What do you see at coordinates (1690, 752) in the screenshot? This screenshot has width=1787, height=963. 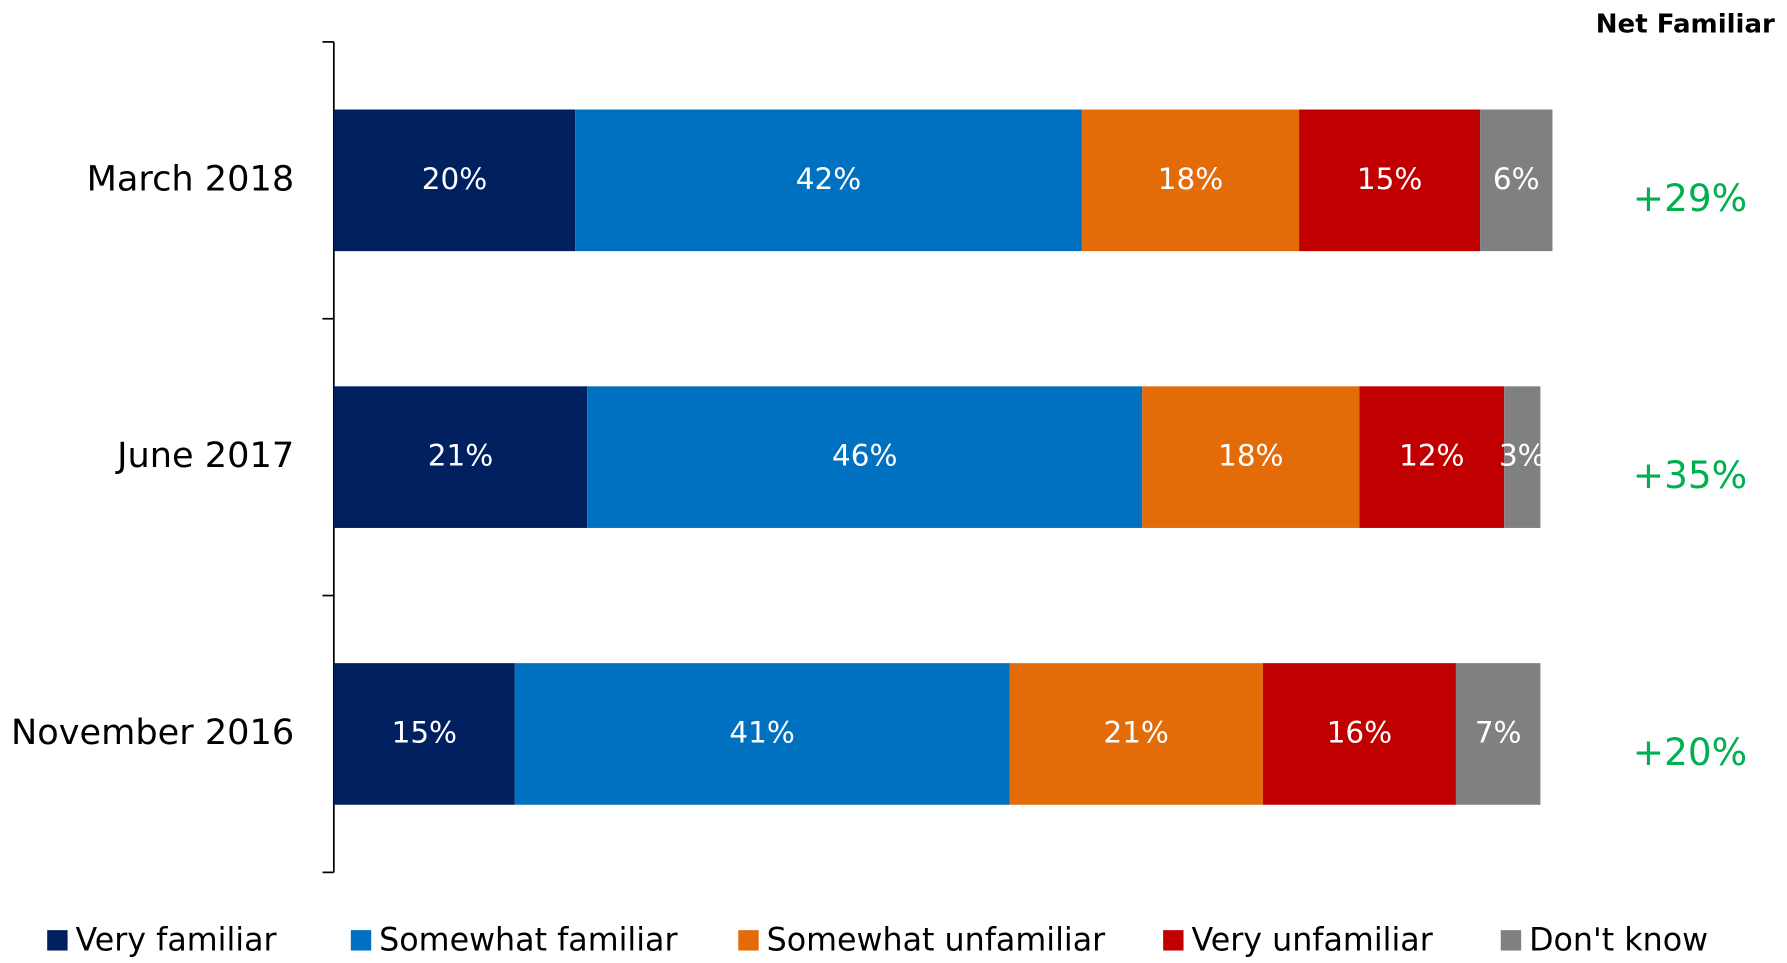 I see `net-value: +20%` at bounding box center [1690, 752].